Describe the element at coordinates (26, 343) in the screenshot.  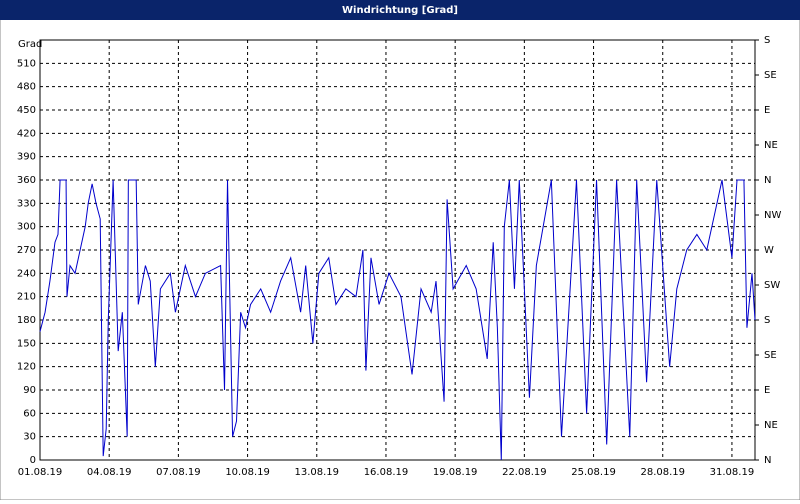
I see `y-tick-label: 150` at that location.